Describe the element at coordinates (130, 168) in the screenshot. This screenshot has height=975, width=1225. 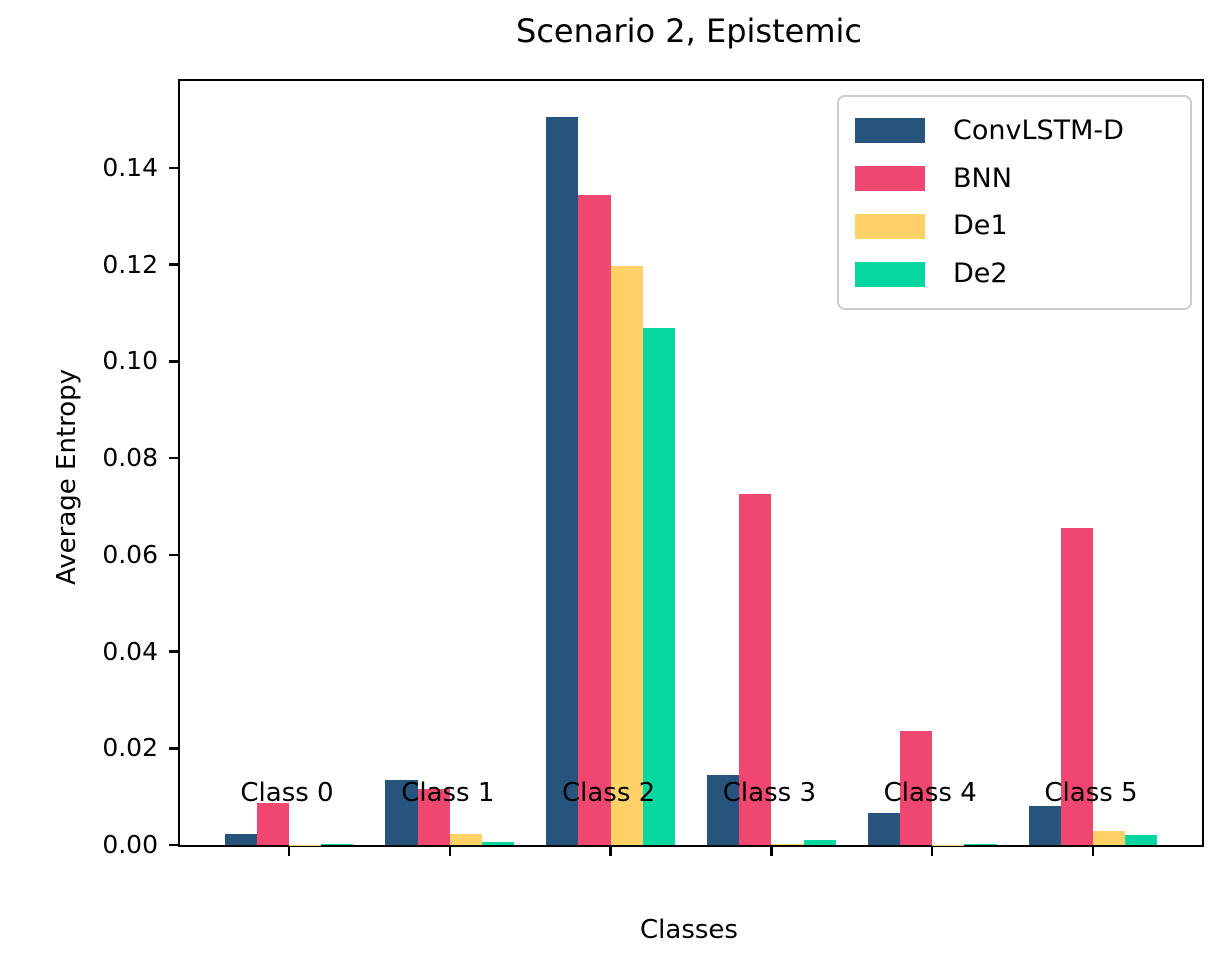
I see `y-tick-label: 0.14` at that location.